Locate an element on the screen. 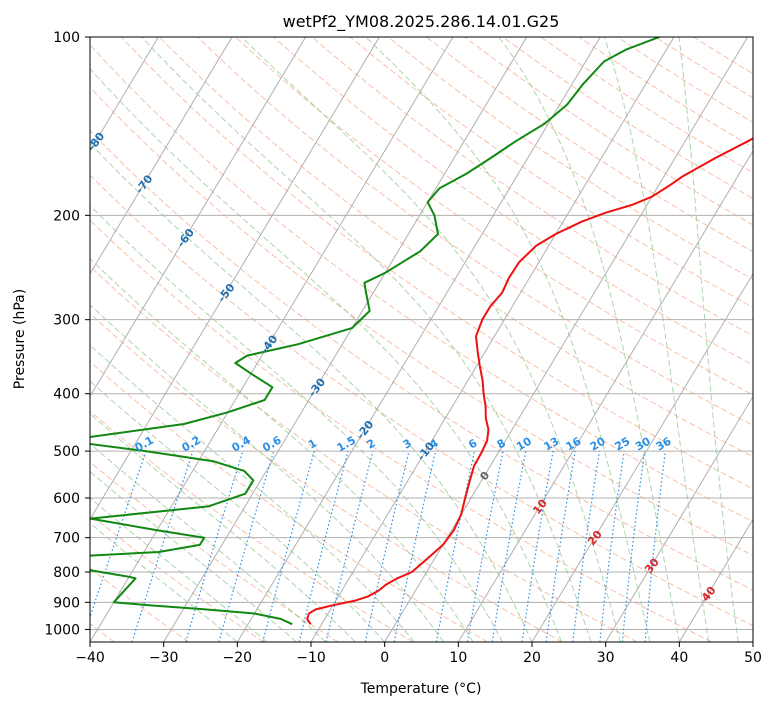 The height and width of the screenshot is (708, 775). chart-title: wetPf2_YM08.2025.286.14.01.G25 is located at coordinates (421, 22).